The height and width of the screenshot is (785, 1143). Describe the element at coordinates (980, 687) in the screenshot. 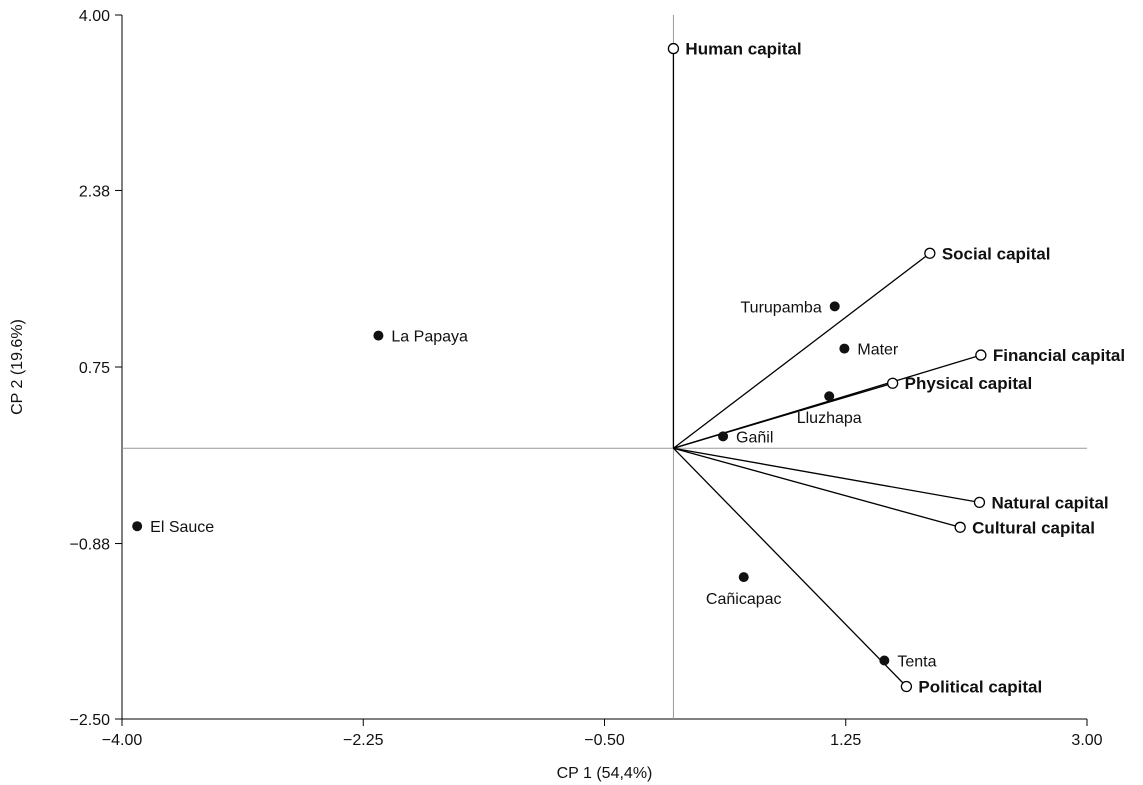

I see `loading-vector-label: Political capital` at that location.